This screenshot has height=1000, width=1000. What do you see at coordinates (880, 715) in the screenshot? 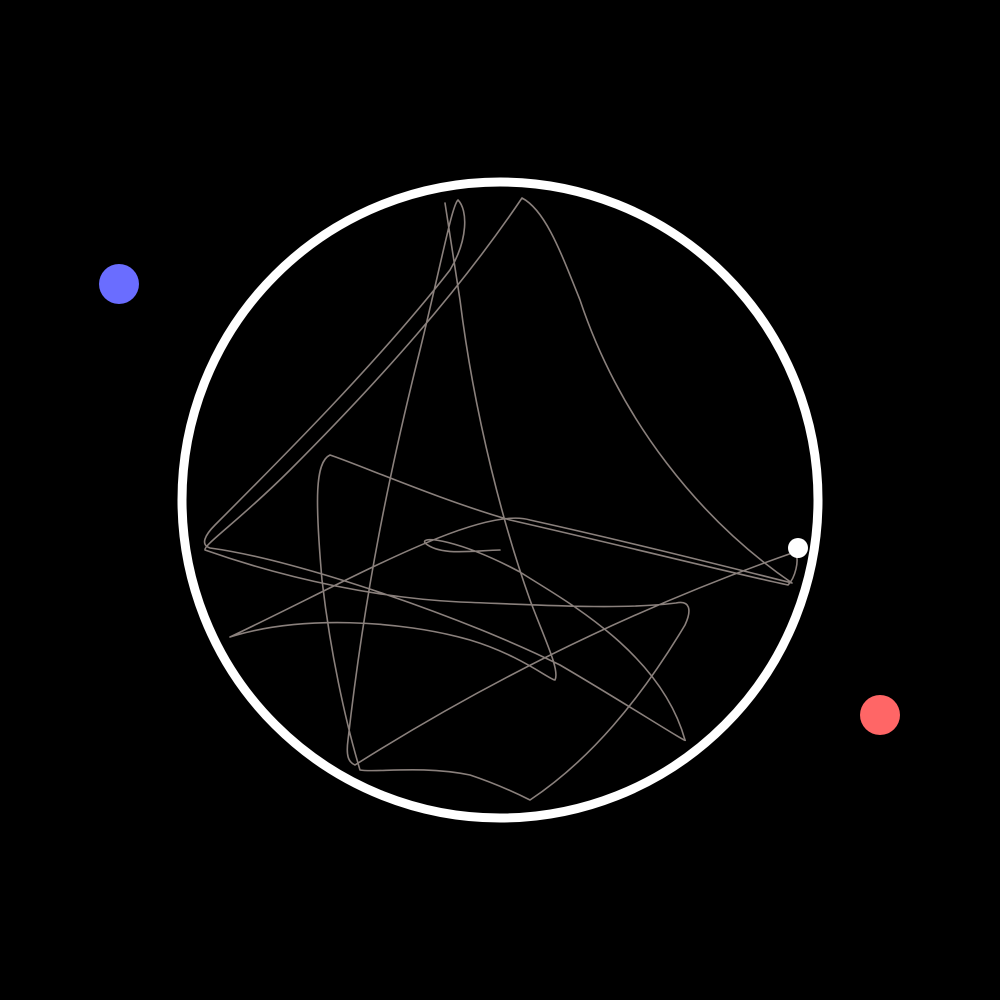
I see `red-attractor` at bounding box center [880, 715].